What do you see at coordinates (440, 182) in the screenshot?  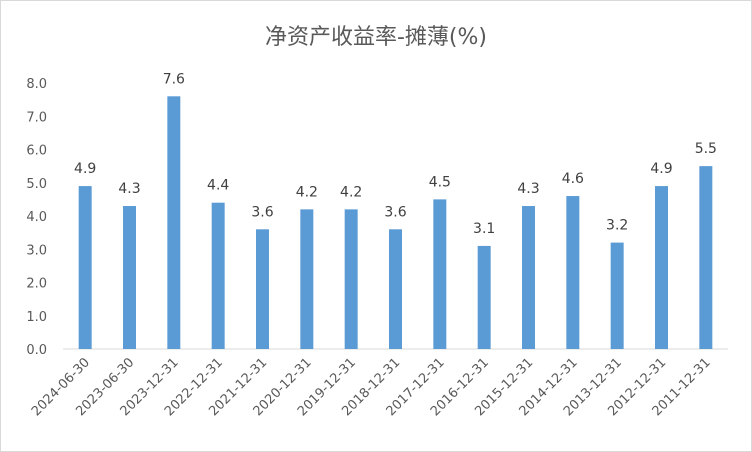 I see `data-label: 4.5` at bounding box center [440, 182].